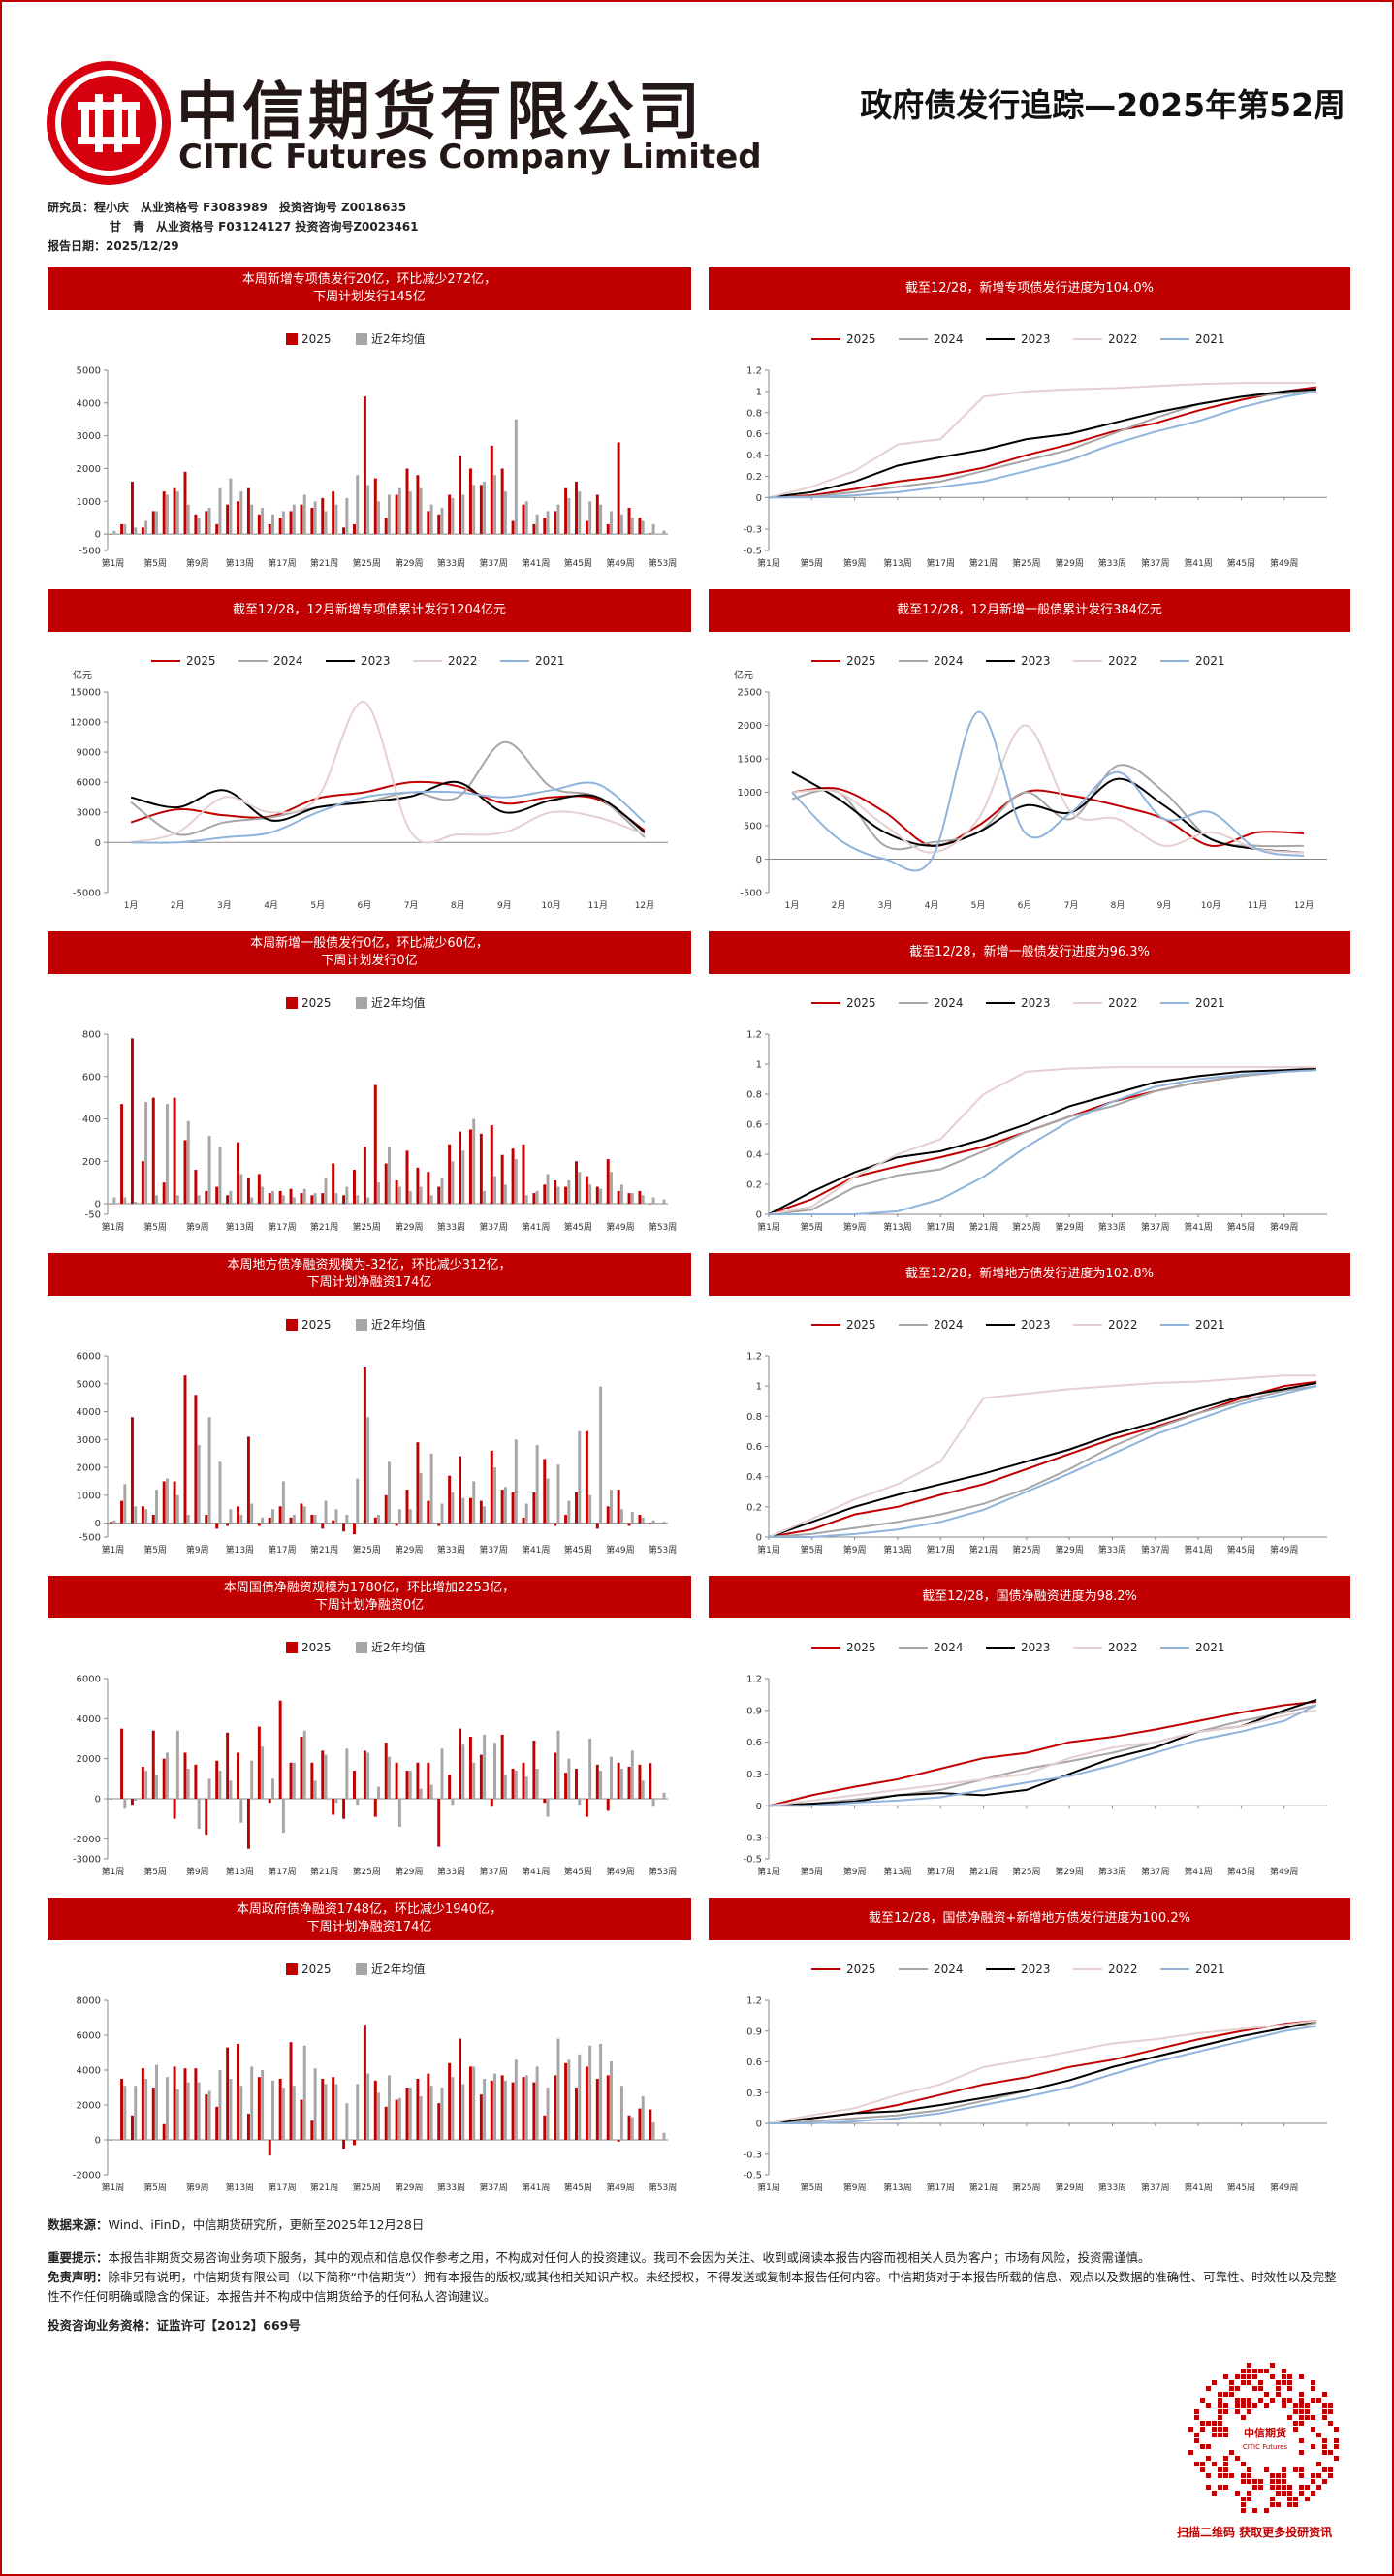 This screenshot has height=2576, width=1394. Describe the element at coordinates (369, 1588) in the screenshot. I see `banner-line: 本周国债净融资规模为1780亿，环比增加2253亿，` at that location.